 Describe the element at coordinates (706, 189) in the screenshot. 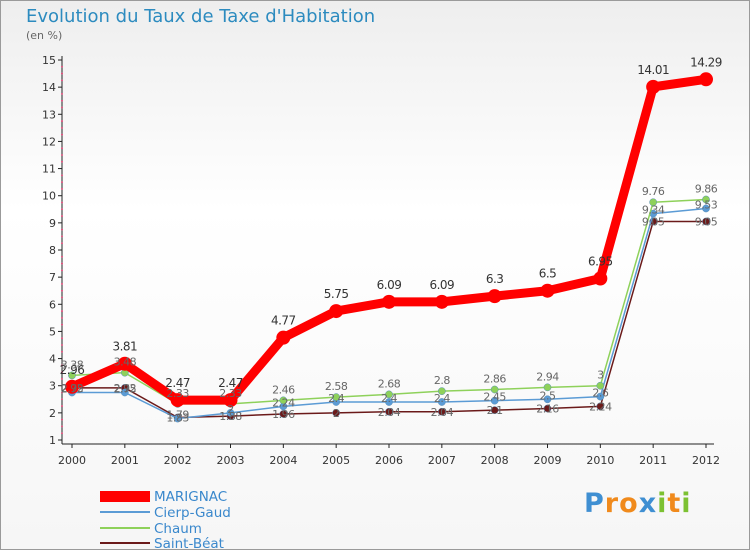

I see `data-label: 9.86` at that location.